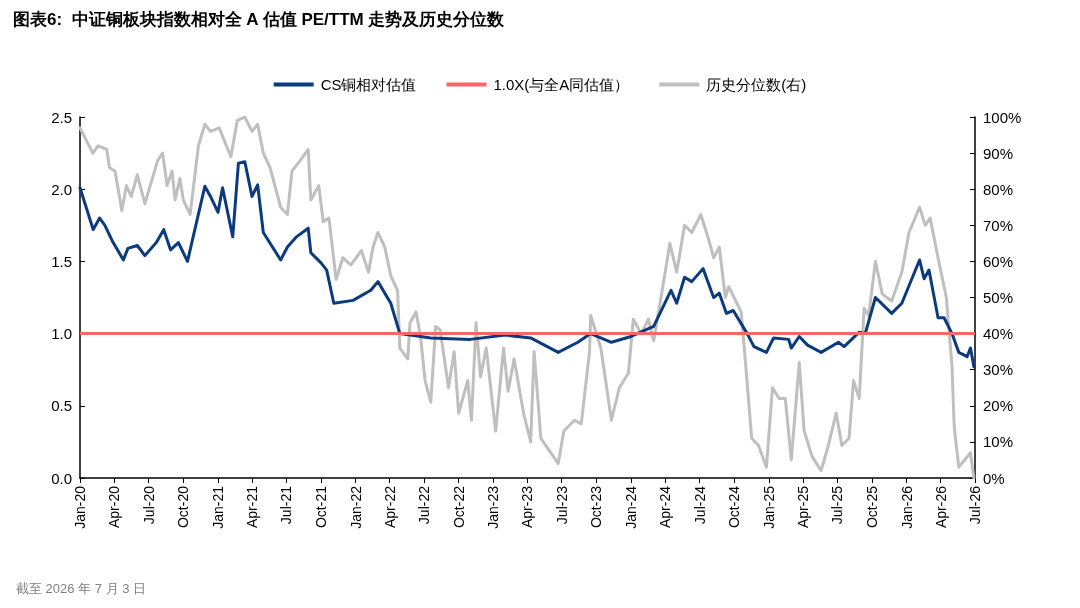 The image size is (1080, 608). Describe the element at coordinates (368, 84) in the screenshot. I see `legend-label: CS铜相对估值` at that location.